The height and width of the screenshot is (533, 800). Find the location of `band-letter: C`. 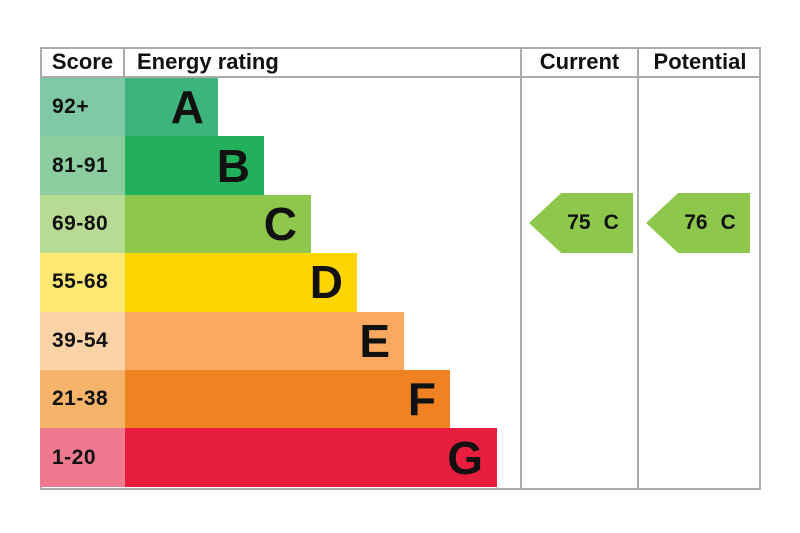

band-letter: C is located at coordinates (280, 223).